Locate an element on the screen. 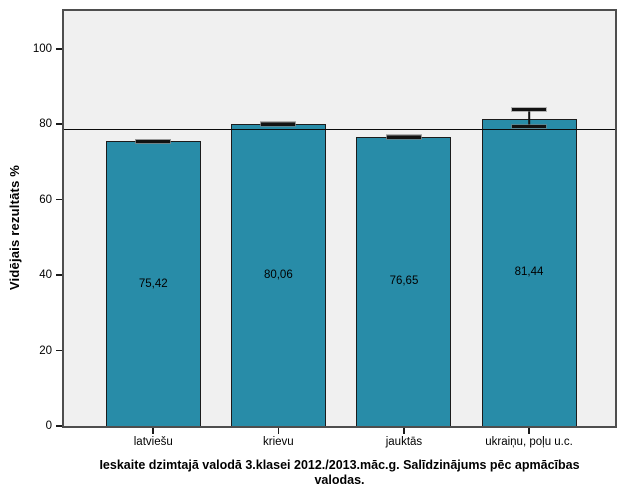 This screenshot has width=625, height=500. error-bar-krievu is located at coordinates (278, 124).